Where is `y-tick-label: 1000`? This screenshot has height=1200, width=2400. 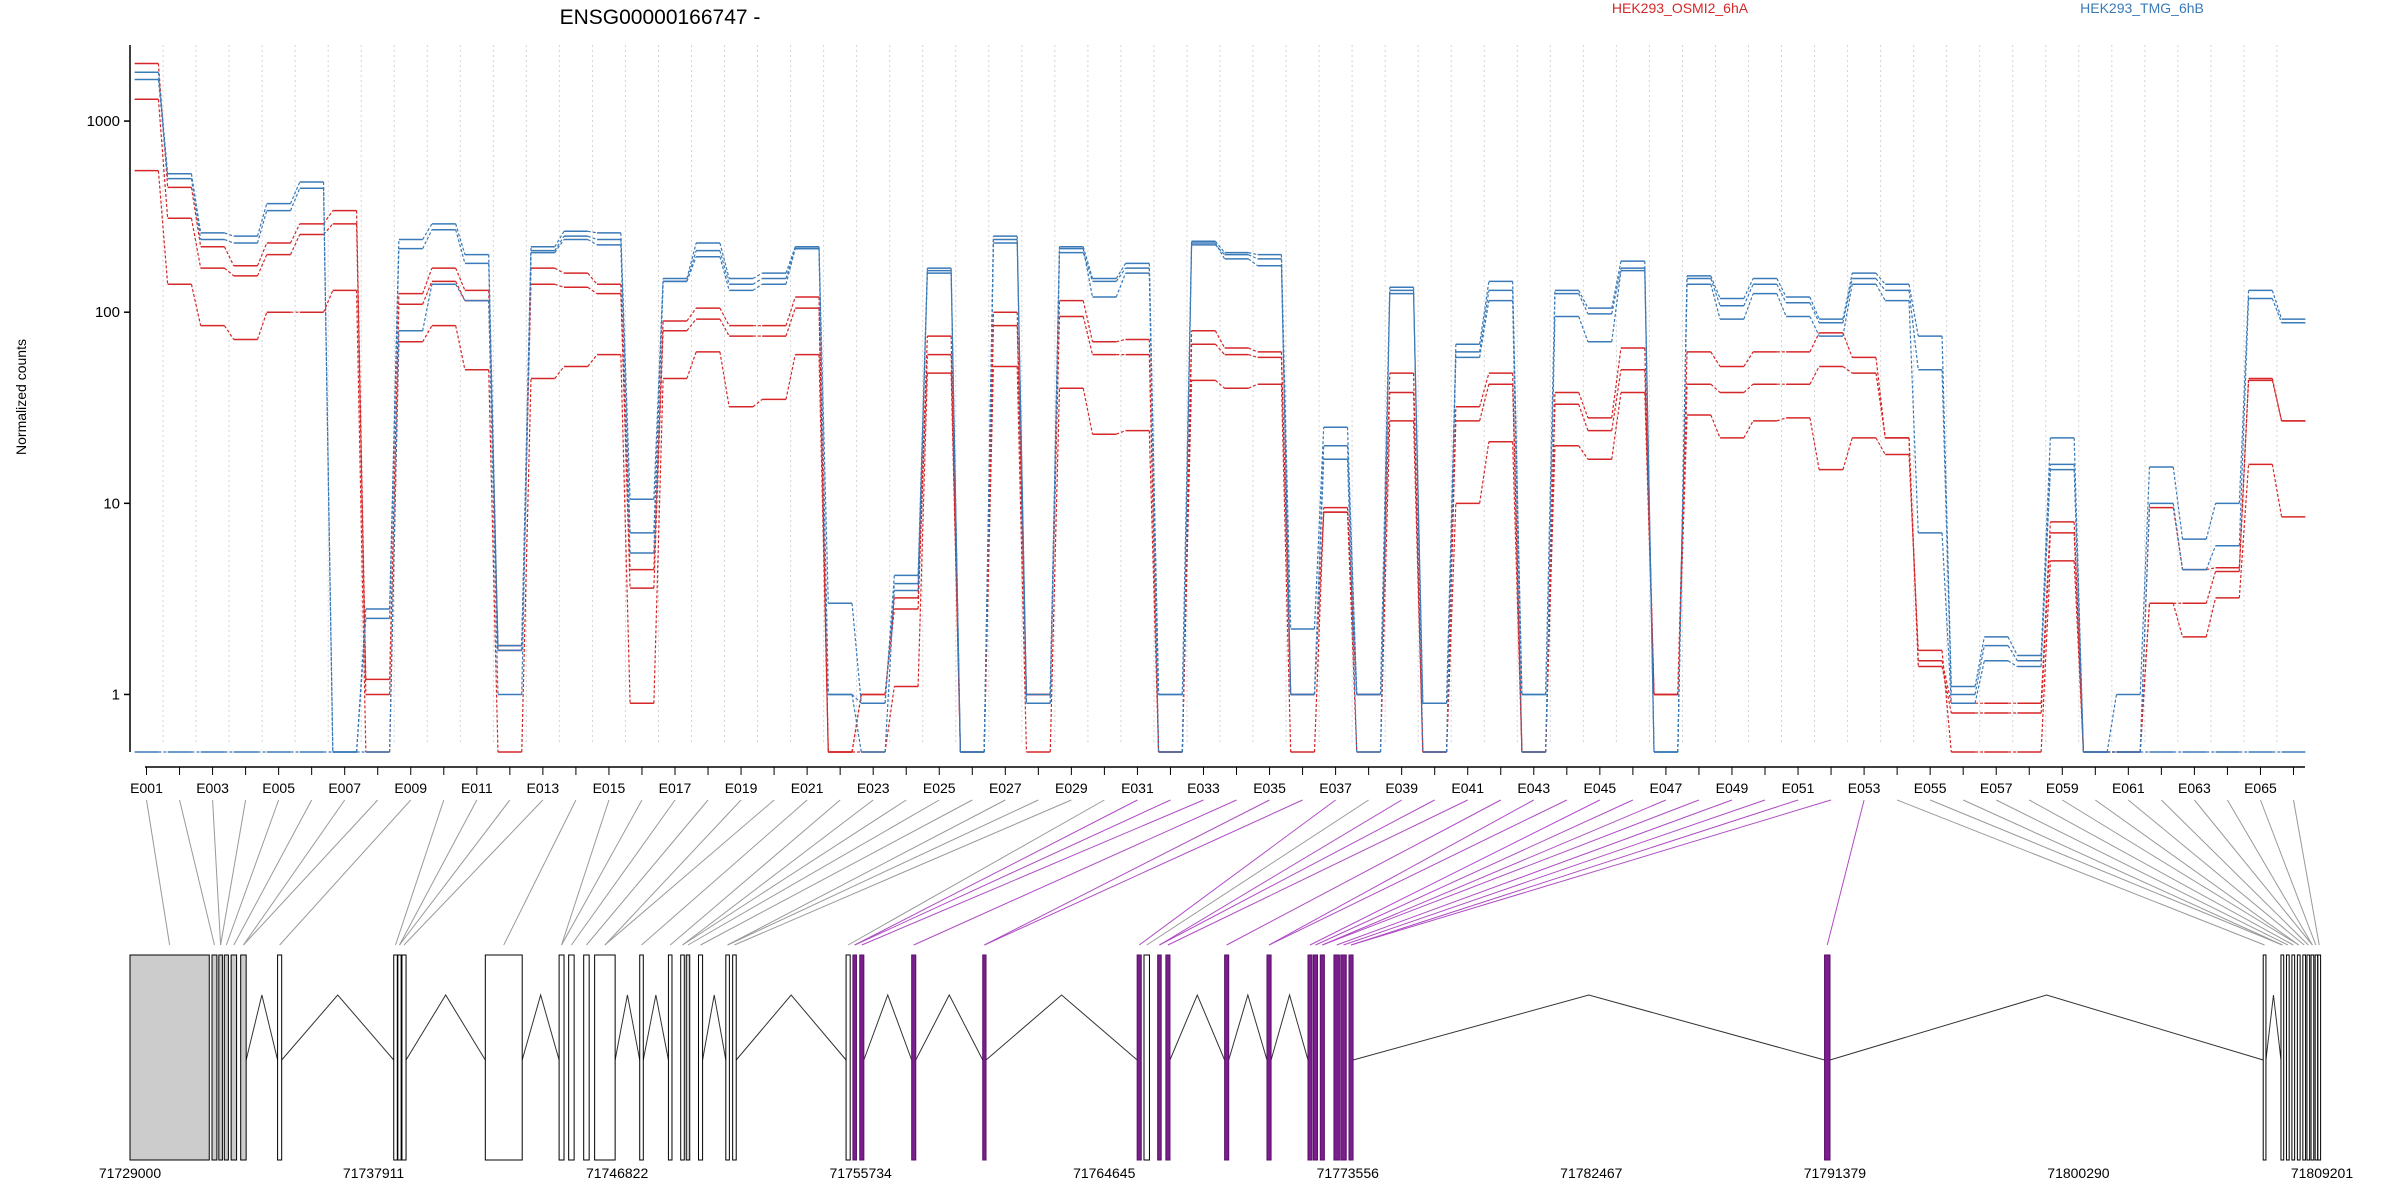
y-tick-label: 1000 is located at coordinates (103, 121).